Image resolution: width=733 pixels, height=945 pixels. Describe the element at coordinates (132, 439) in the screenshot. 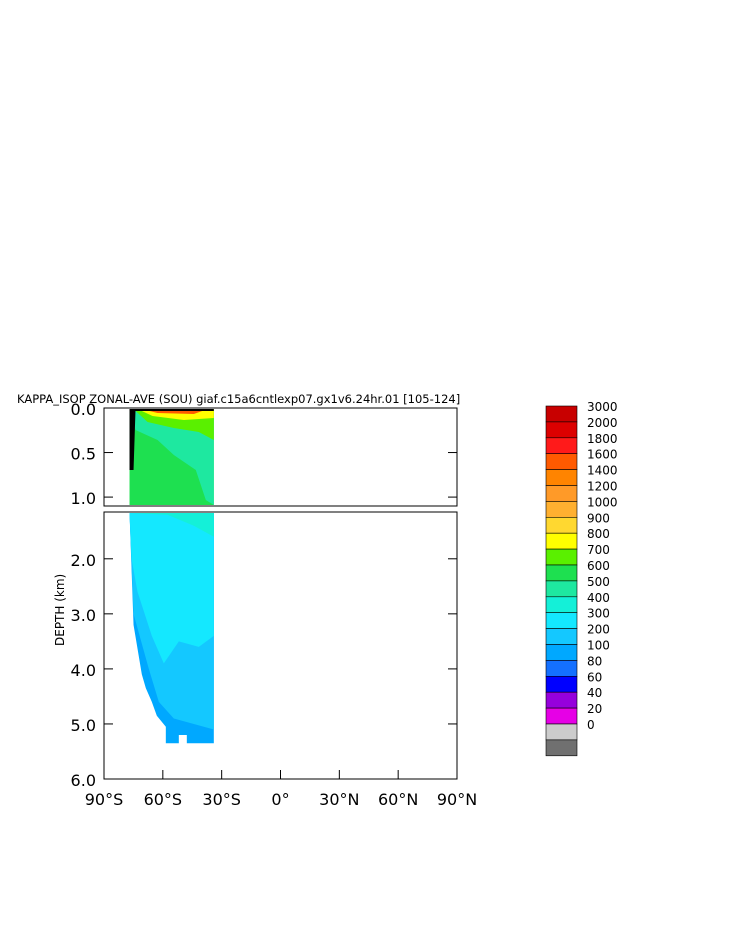

I see `upper-field-edge` at that location.